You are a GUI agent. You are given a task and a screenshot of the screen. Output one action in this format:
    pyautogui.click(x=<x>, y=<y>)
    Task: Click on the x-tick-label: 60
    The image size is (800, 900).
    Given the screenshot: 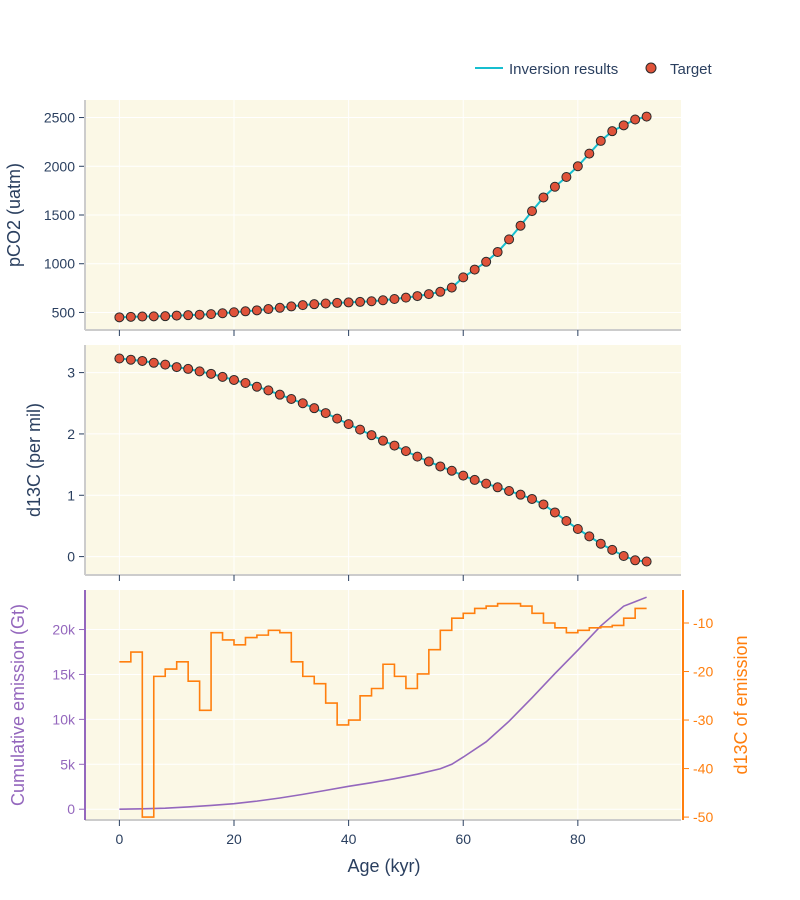 What is the action you would take?
    pyautogui.click(x=463, y=839)
    